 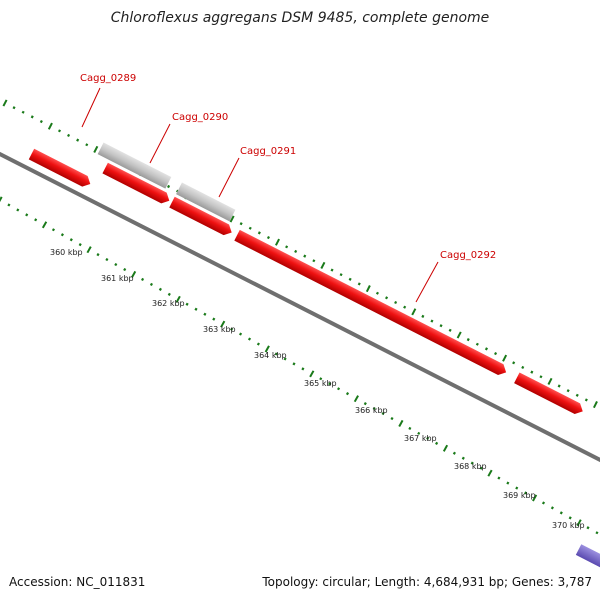 I want to click on gene-label-cagg_0290: Cagg_0290, so click(x=200, y=117).